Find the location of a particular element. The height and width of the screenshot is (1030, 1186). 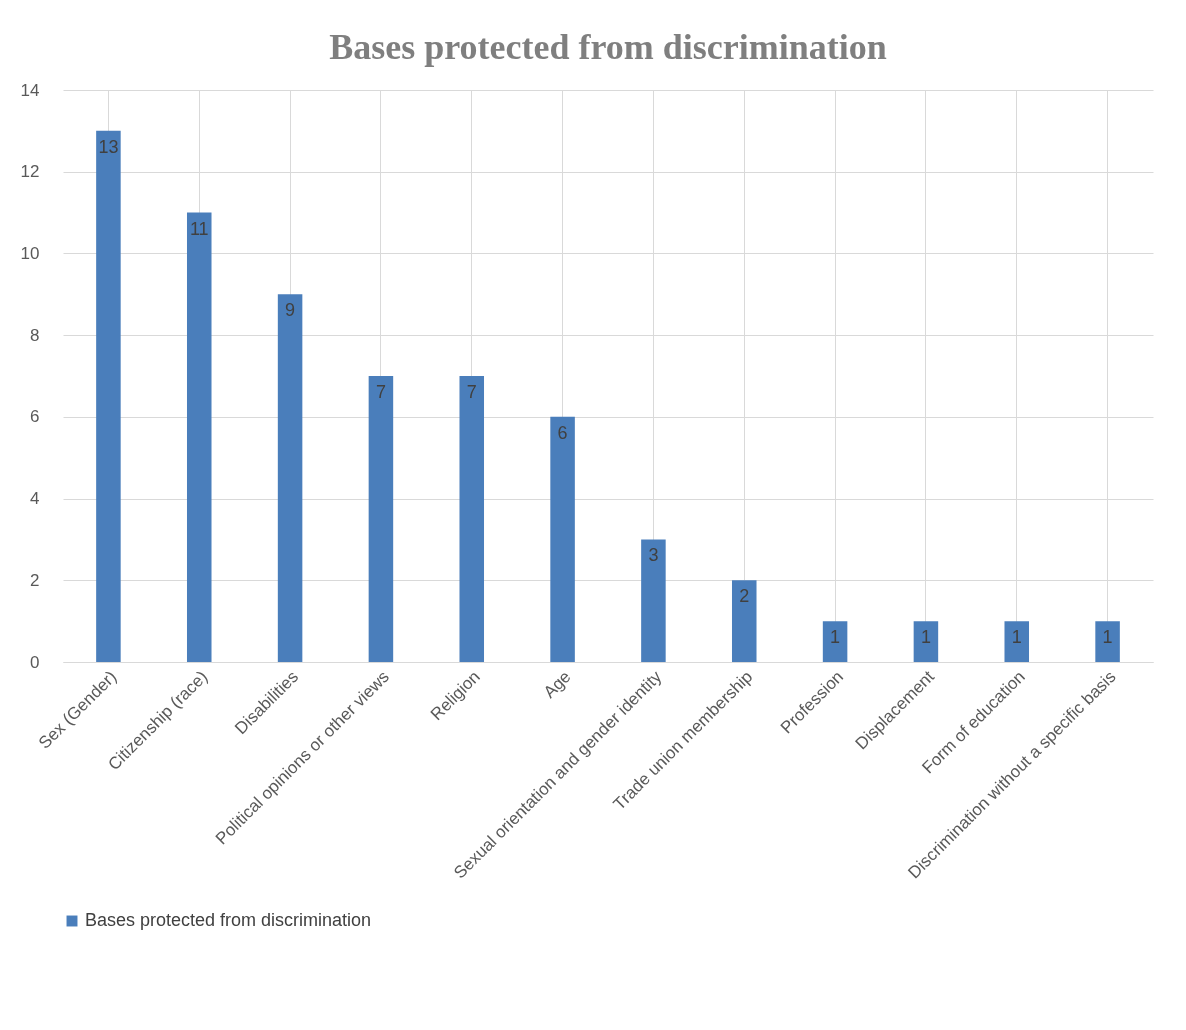

x-tick-label: Age is located at coordinates (557, 684).